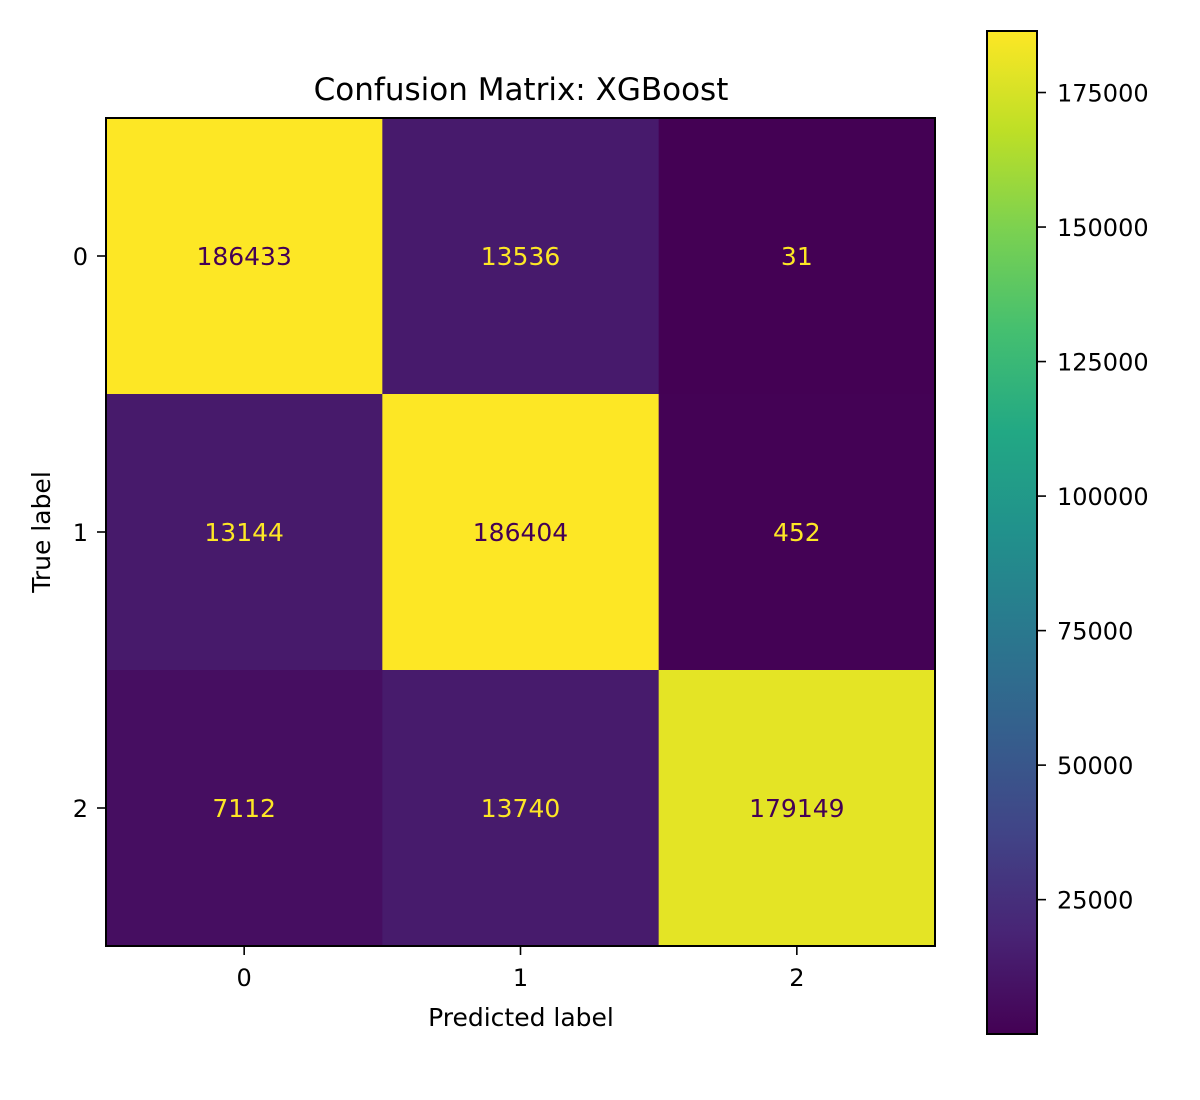 This screenshot has height=1100, width=1200. I want to click on colorbar-ticks: 25000 50000 75000 100000 125000 150000 175000, so click(1093, 497).